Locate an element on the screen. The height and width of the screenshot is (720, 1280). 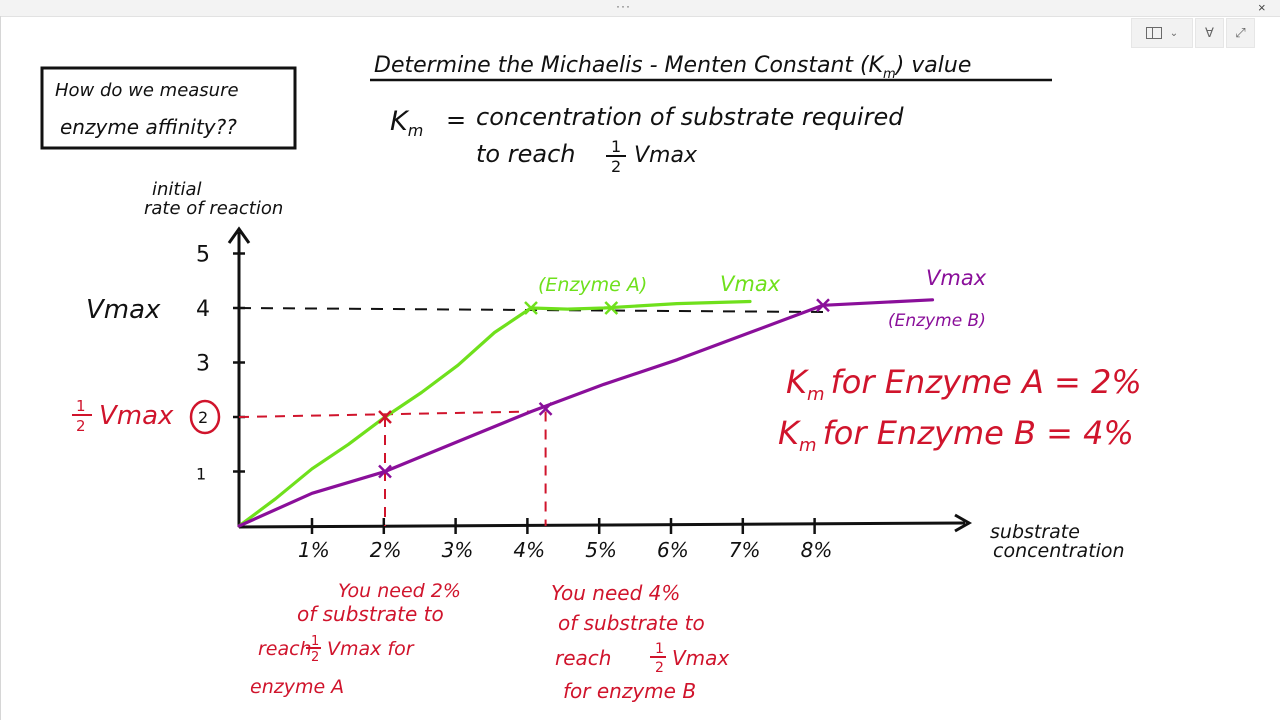
window-edge is located at coordinates (0, 368).